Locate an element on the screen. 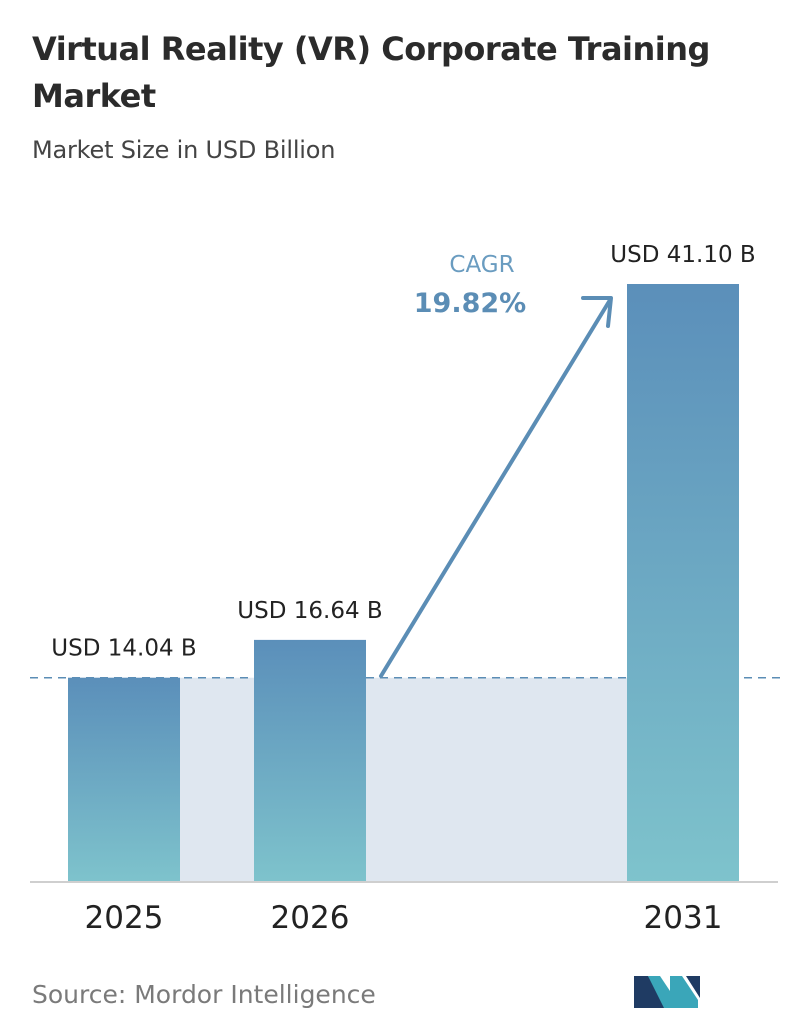 The width and height of the screenshot is (796, 1034). bar-2026 is located at coordinates (310, 760).